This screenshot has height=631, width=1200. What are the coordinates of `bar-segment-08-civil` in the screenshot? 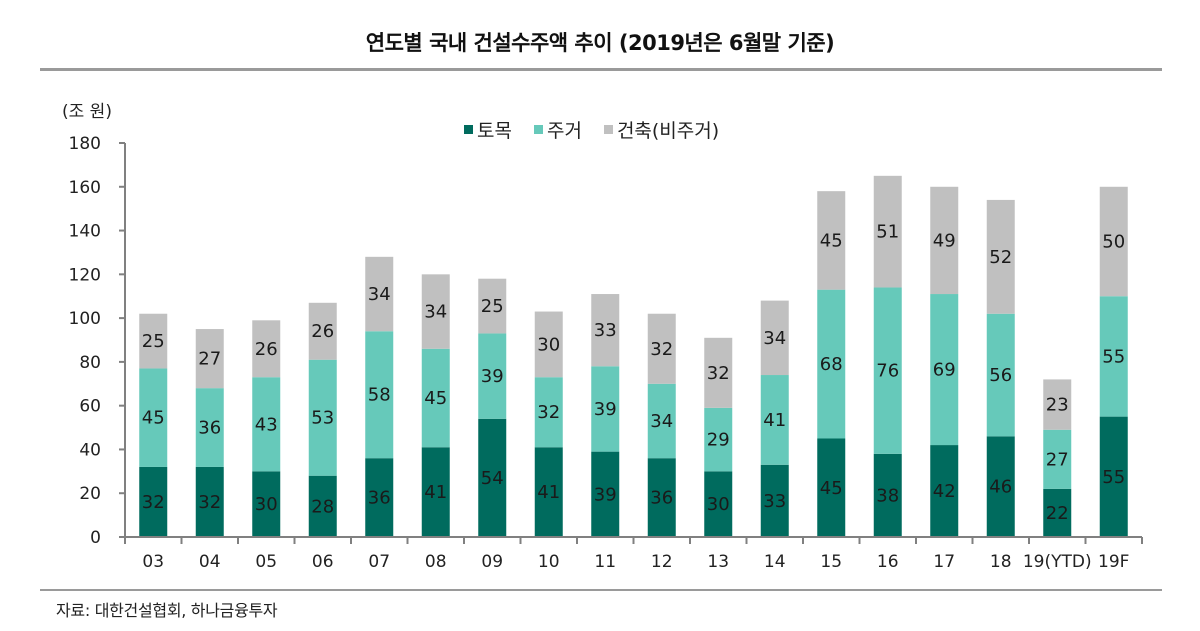 It's located at (435, 492).